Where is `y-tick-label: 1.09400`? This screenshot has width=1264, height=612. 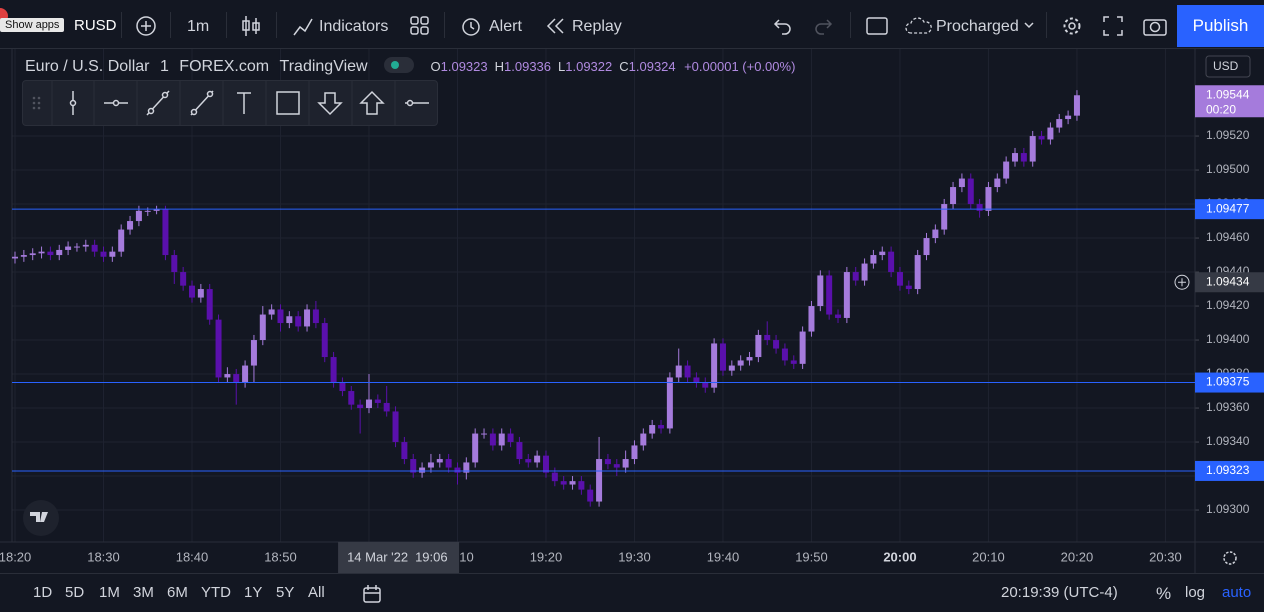 y-tick-label: 1.09400 is located at coordinates (1228, 339).